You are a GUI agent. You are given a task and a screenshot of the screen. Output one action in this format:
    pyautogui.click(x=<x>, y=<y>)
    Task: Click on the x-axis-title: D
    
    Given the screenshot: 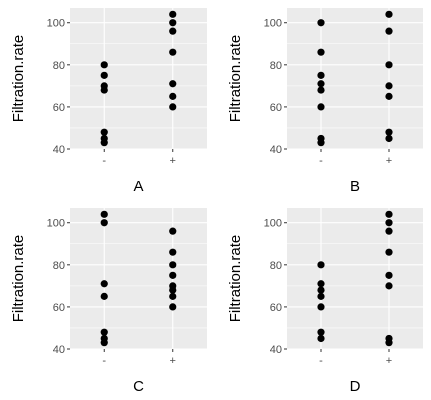 What is the action you would take?
    pyautogui.click(x=355, y=386)
    